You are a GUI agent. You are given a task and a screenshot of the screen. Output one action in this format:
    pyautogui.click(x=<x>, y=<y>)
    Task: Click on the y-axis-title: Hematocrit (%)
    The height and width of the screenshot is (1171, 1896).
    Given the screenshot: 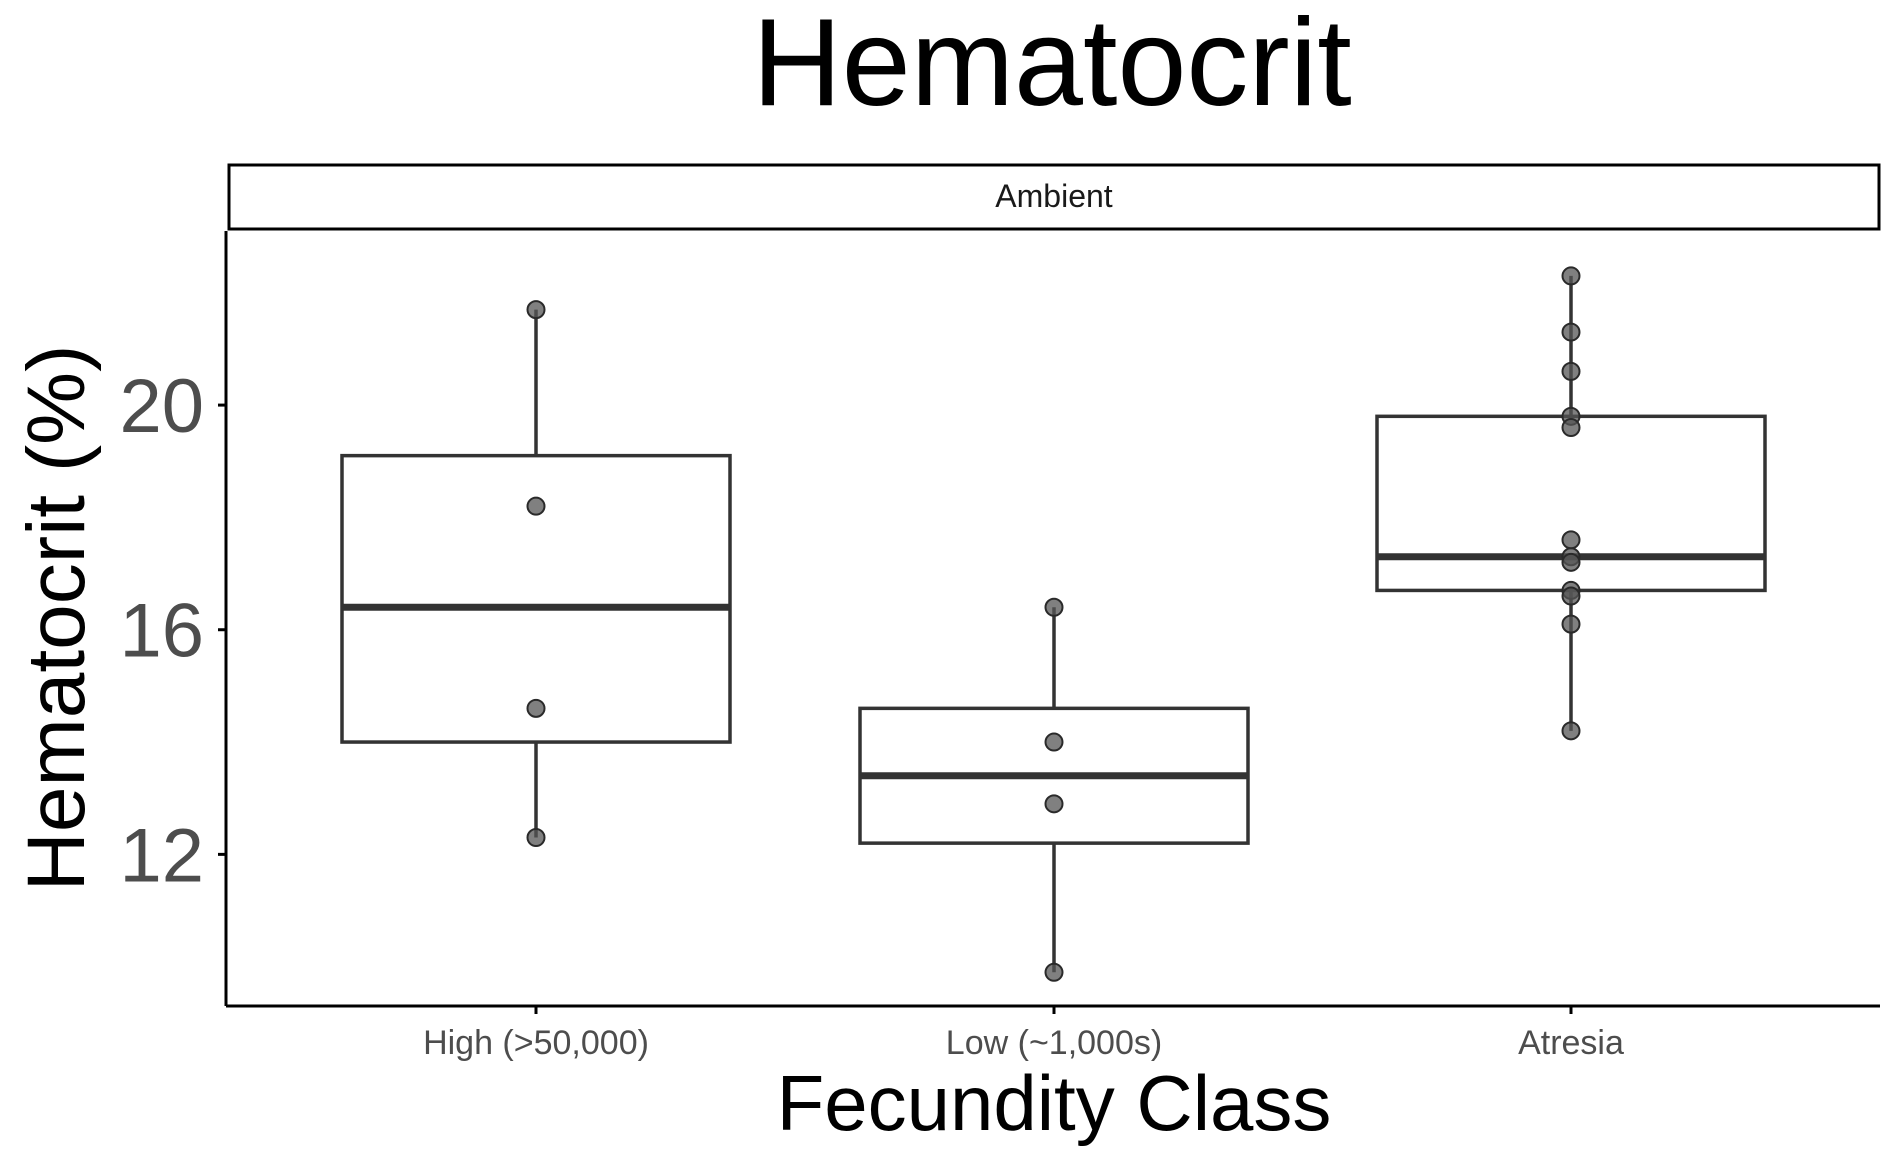 What is the action you would take?
    pyautogui.click(x=56, y=618)
    